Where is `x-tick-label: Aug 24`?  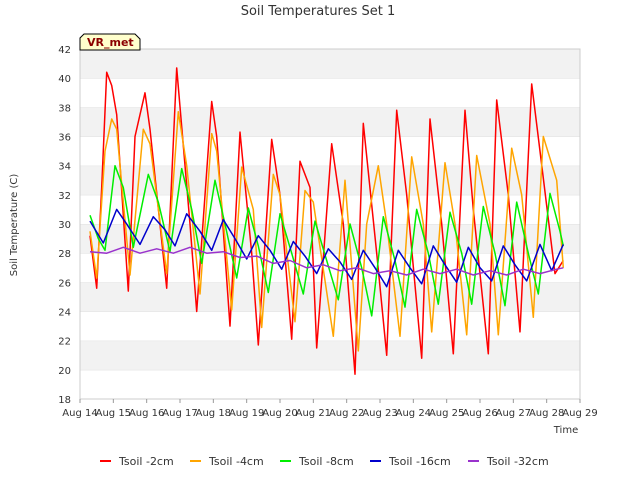
x-tick-label: Aug 24 is located at coordinates (413, 413).